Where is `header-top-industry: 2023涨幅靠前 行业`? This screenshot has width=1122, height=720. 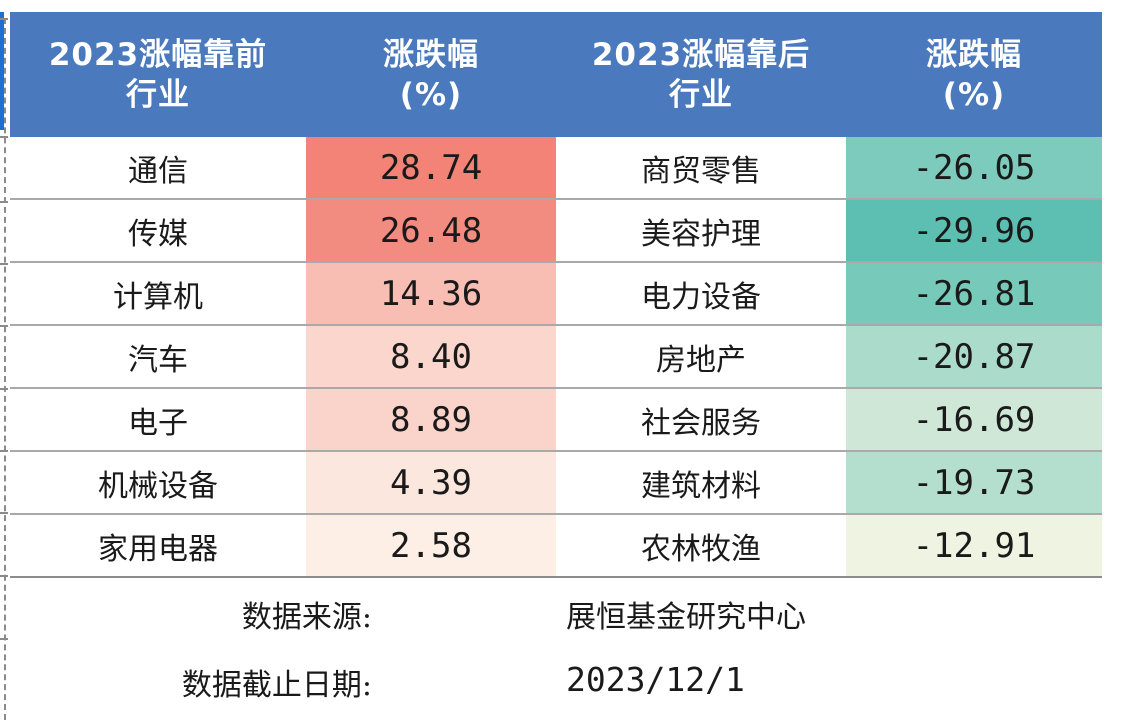 header-top-industry: 2023涨幅靠前 行业 is located at coordinates (158, 74).